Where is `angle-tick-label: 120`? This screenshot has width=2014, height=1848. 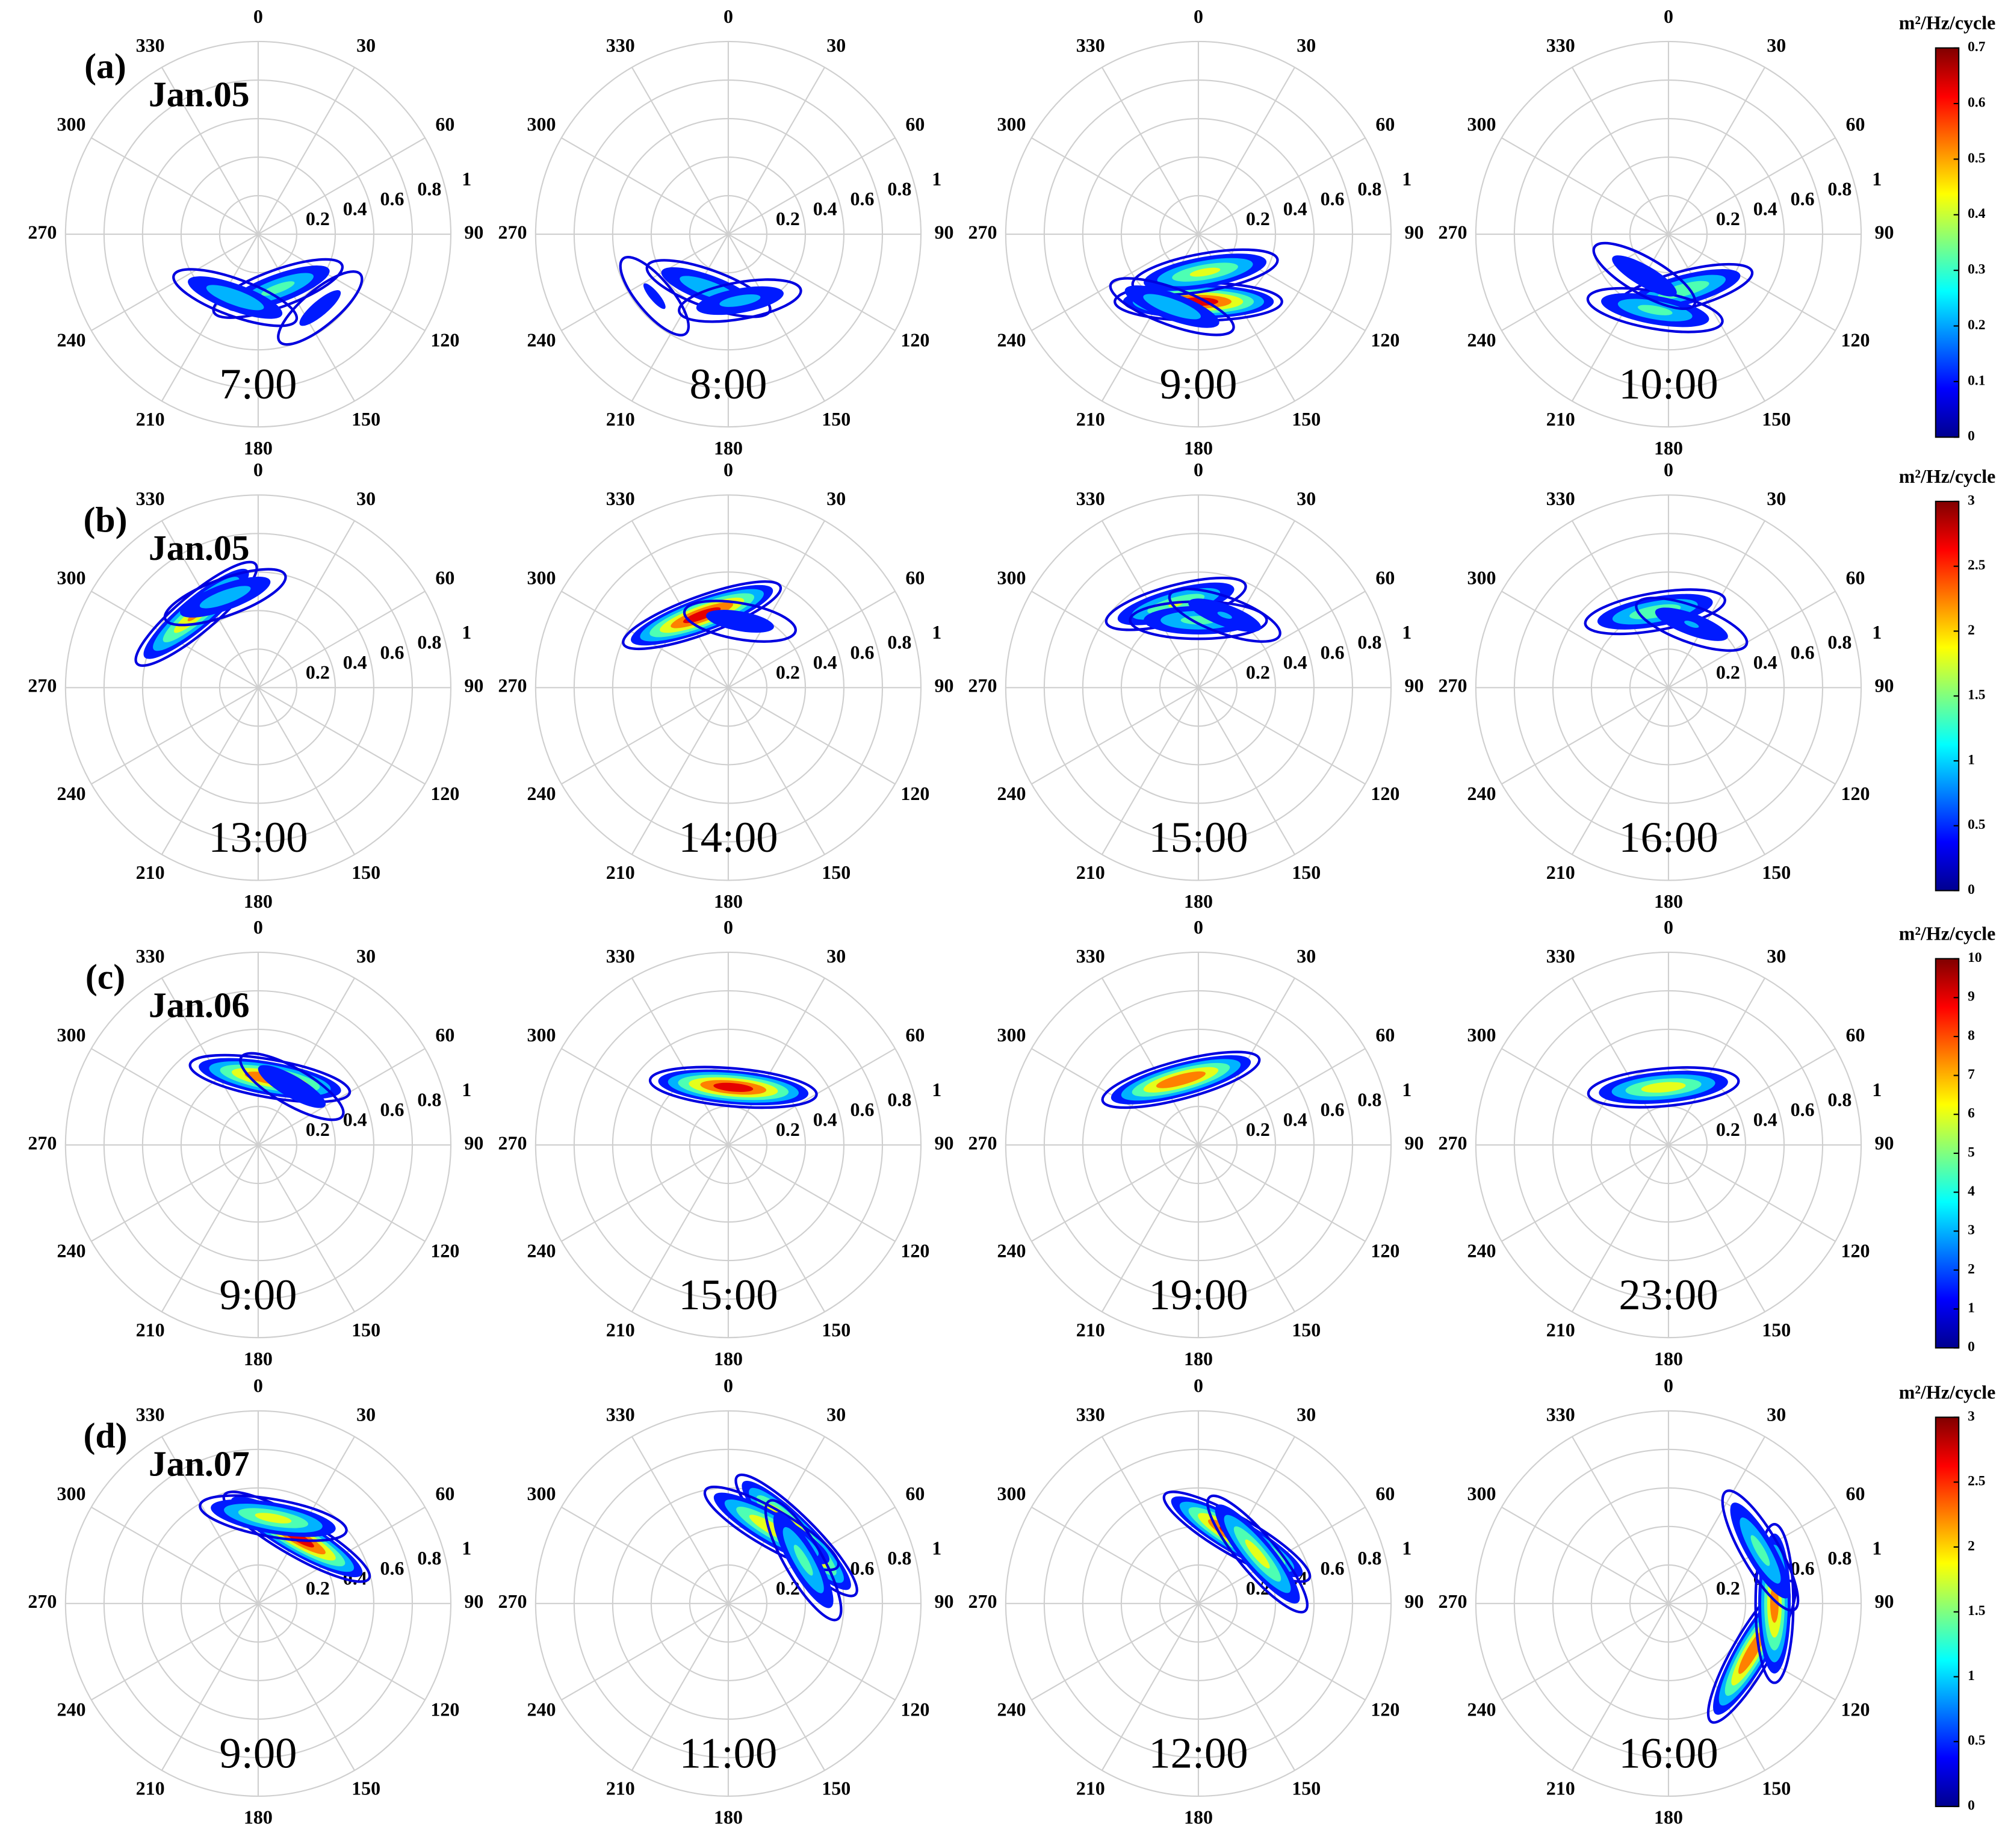
angle-tick-label: 120 is located at coordinates (444, 340).